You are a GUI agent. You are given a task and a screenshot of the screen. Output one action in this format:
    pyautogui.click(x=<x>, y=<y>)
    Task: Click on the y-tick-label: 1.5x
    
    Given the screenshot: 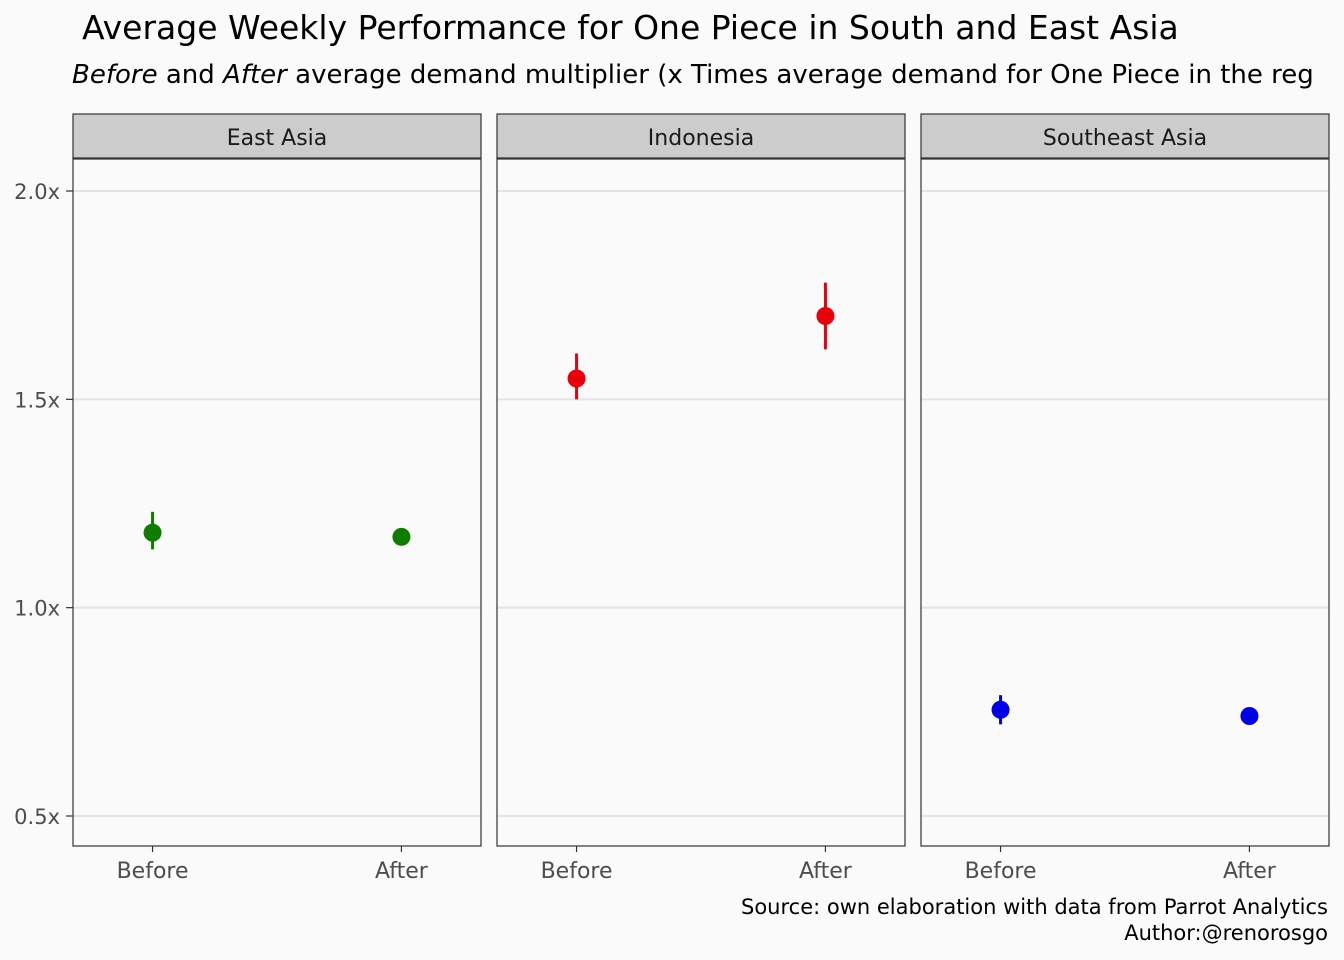 What is the action you would take?
    pyautogui.click(x=37, y=400)
    